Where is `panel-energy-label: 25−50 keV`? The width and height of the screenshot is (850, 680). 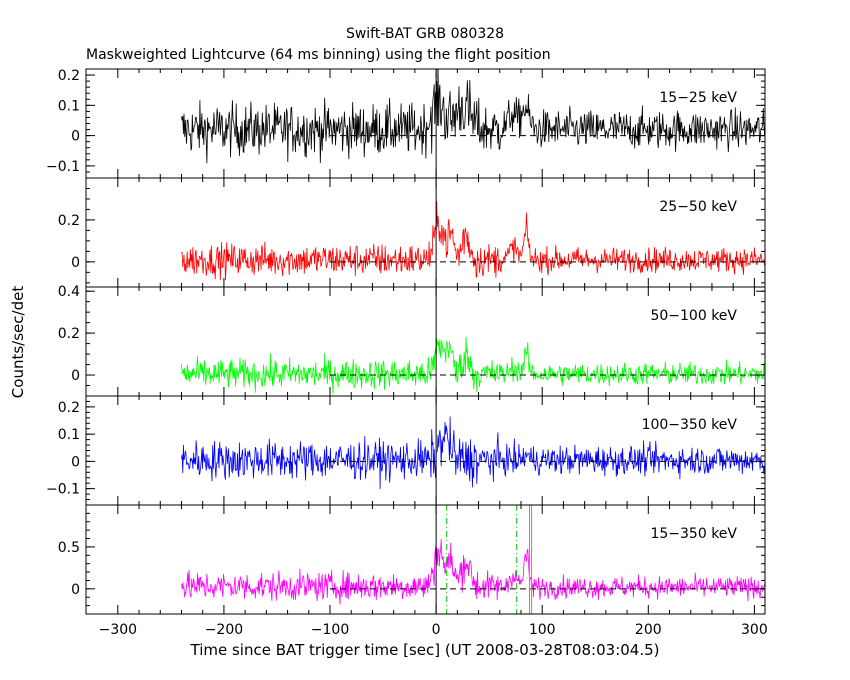
panel-energy-label: 25−50 keV is located at coordinates (698, 207).